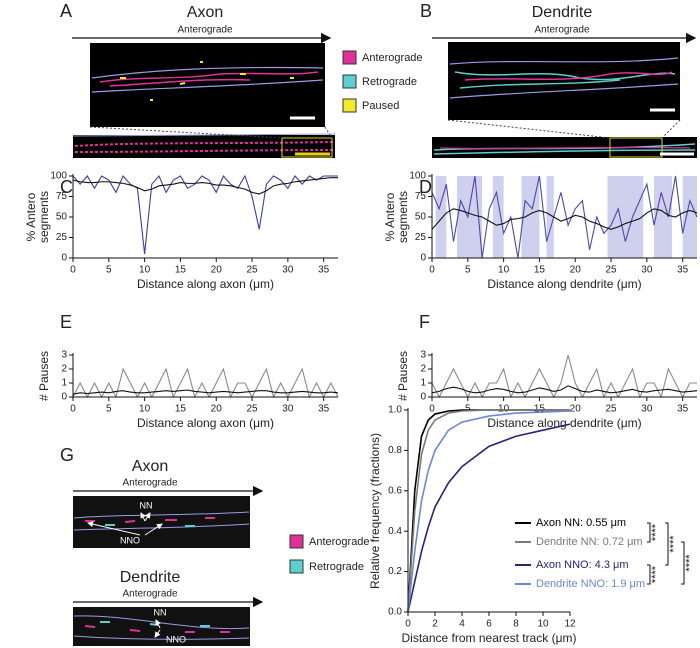 The image size is (700, 648). What do you see at coordinates (395, 612) in the screenshot?
I see `y-tick-label: 0.0` at bounding box center [395, 612].